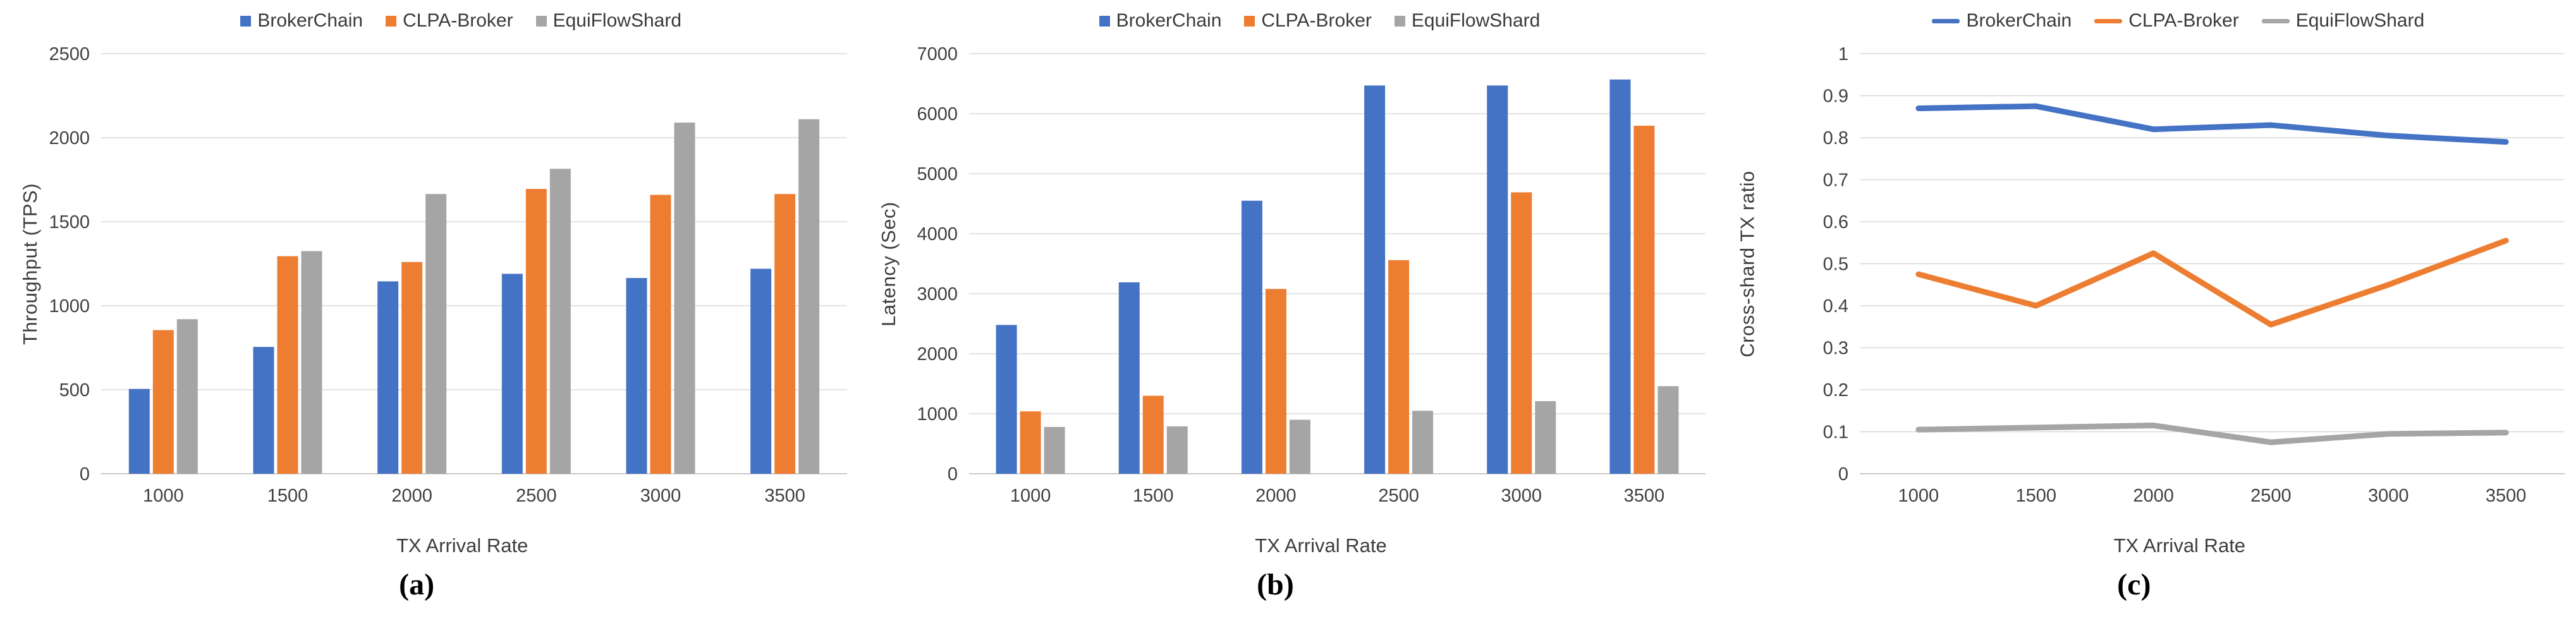  I want to click on y-tick-label: 0.1, so click(1835, 433).